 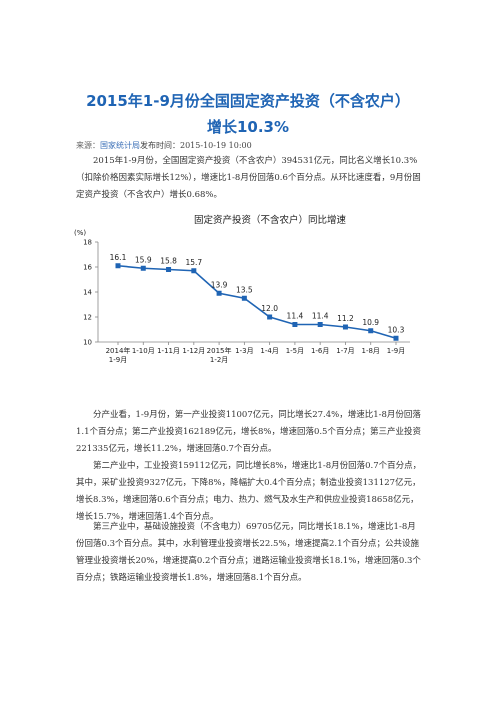 What do you see at coordinates (248, 127) in the screenshot?
I see `title-line-2: 增长10.3%` at bounding box center [248, 127].